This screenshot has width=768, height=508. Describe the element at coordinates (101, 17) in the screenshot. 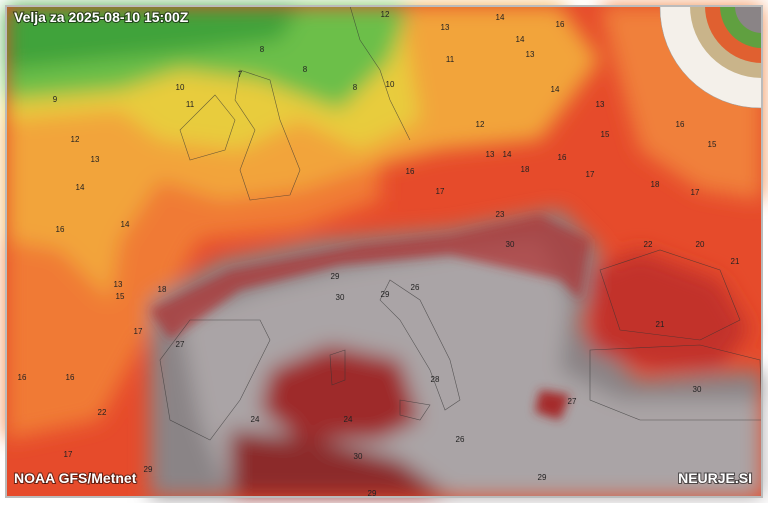

I see `map-title: Velja za 2025-08-10 15:00Z` at that location.